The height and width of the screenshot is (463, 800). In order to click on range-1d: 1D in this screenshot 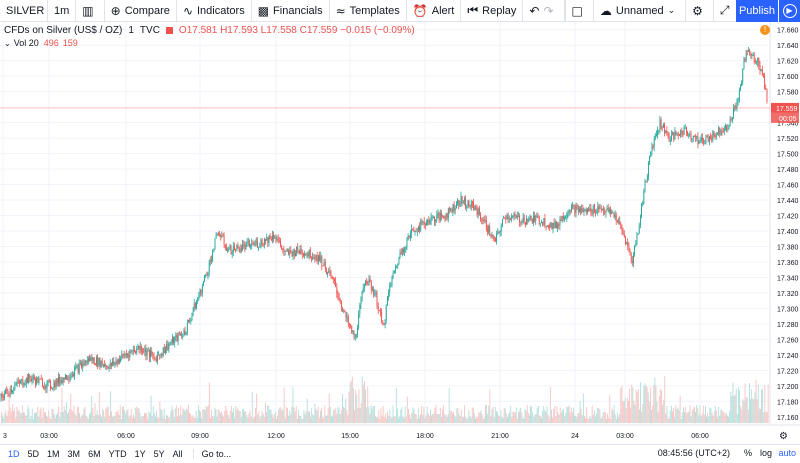, I will do `click(14, 454)`.